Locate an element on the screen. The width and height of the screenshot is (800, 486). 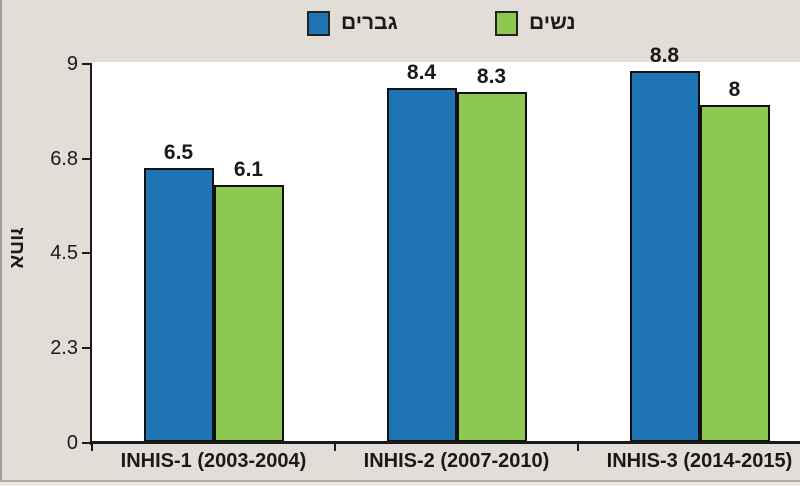
legend-item-women: נשים is located at coordinates (535, 23).